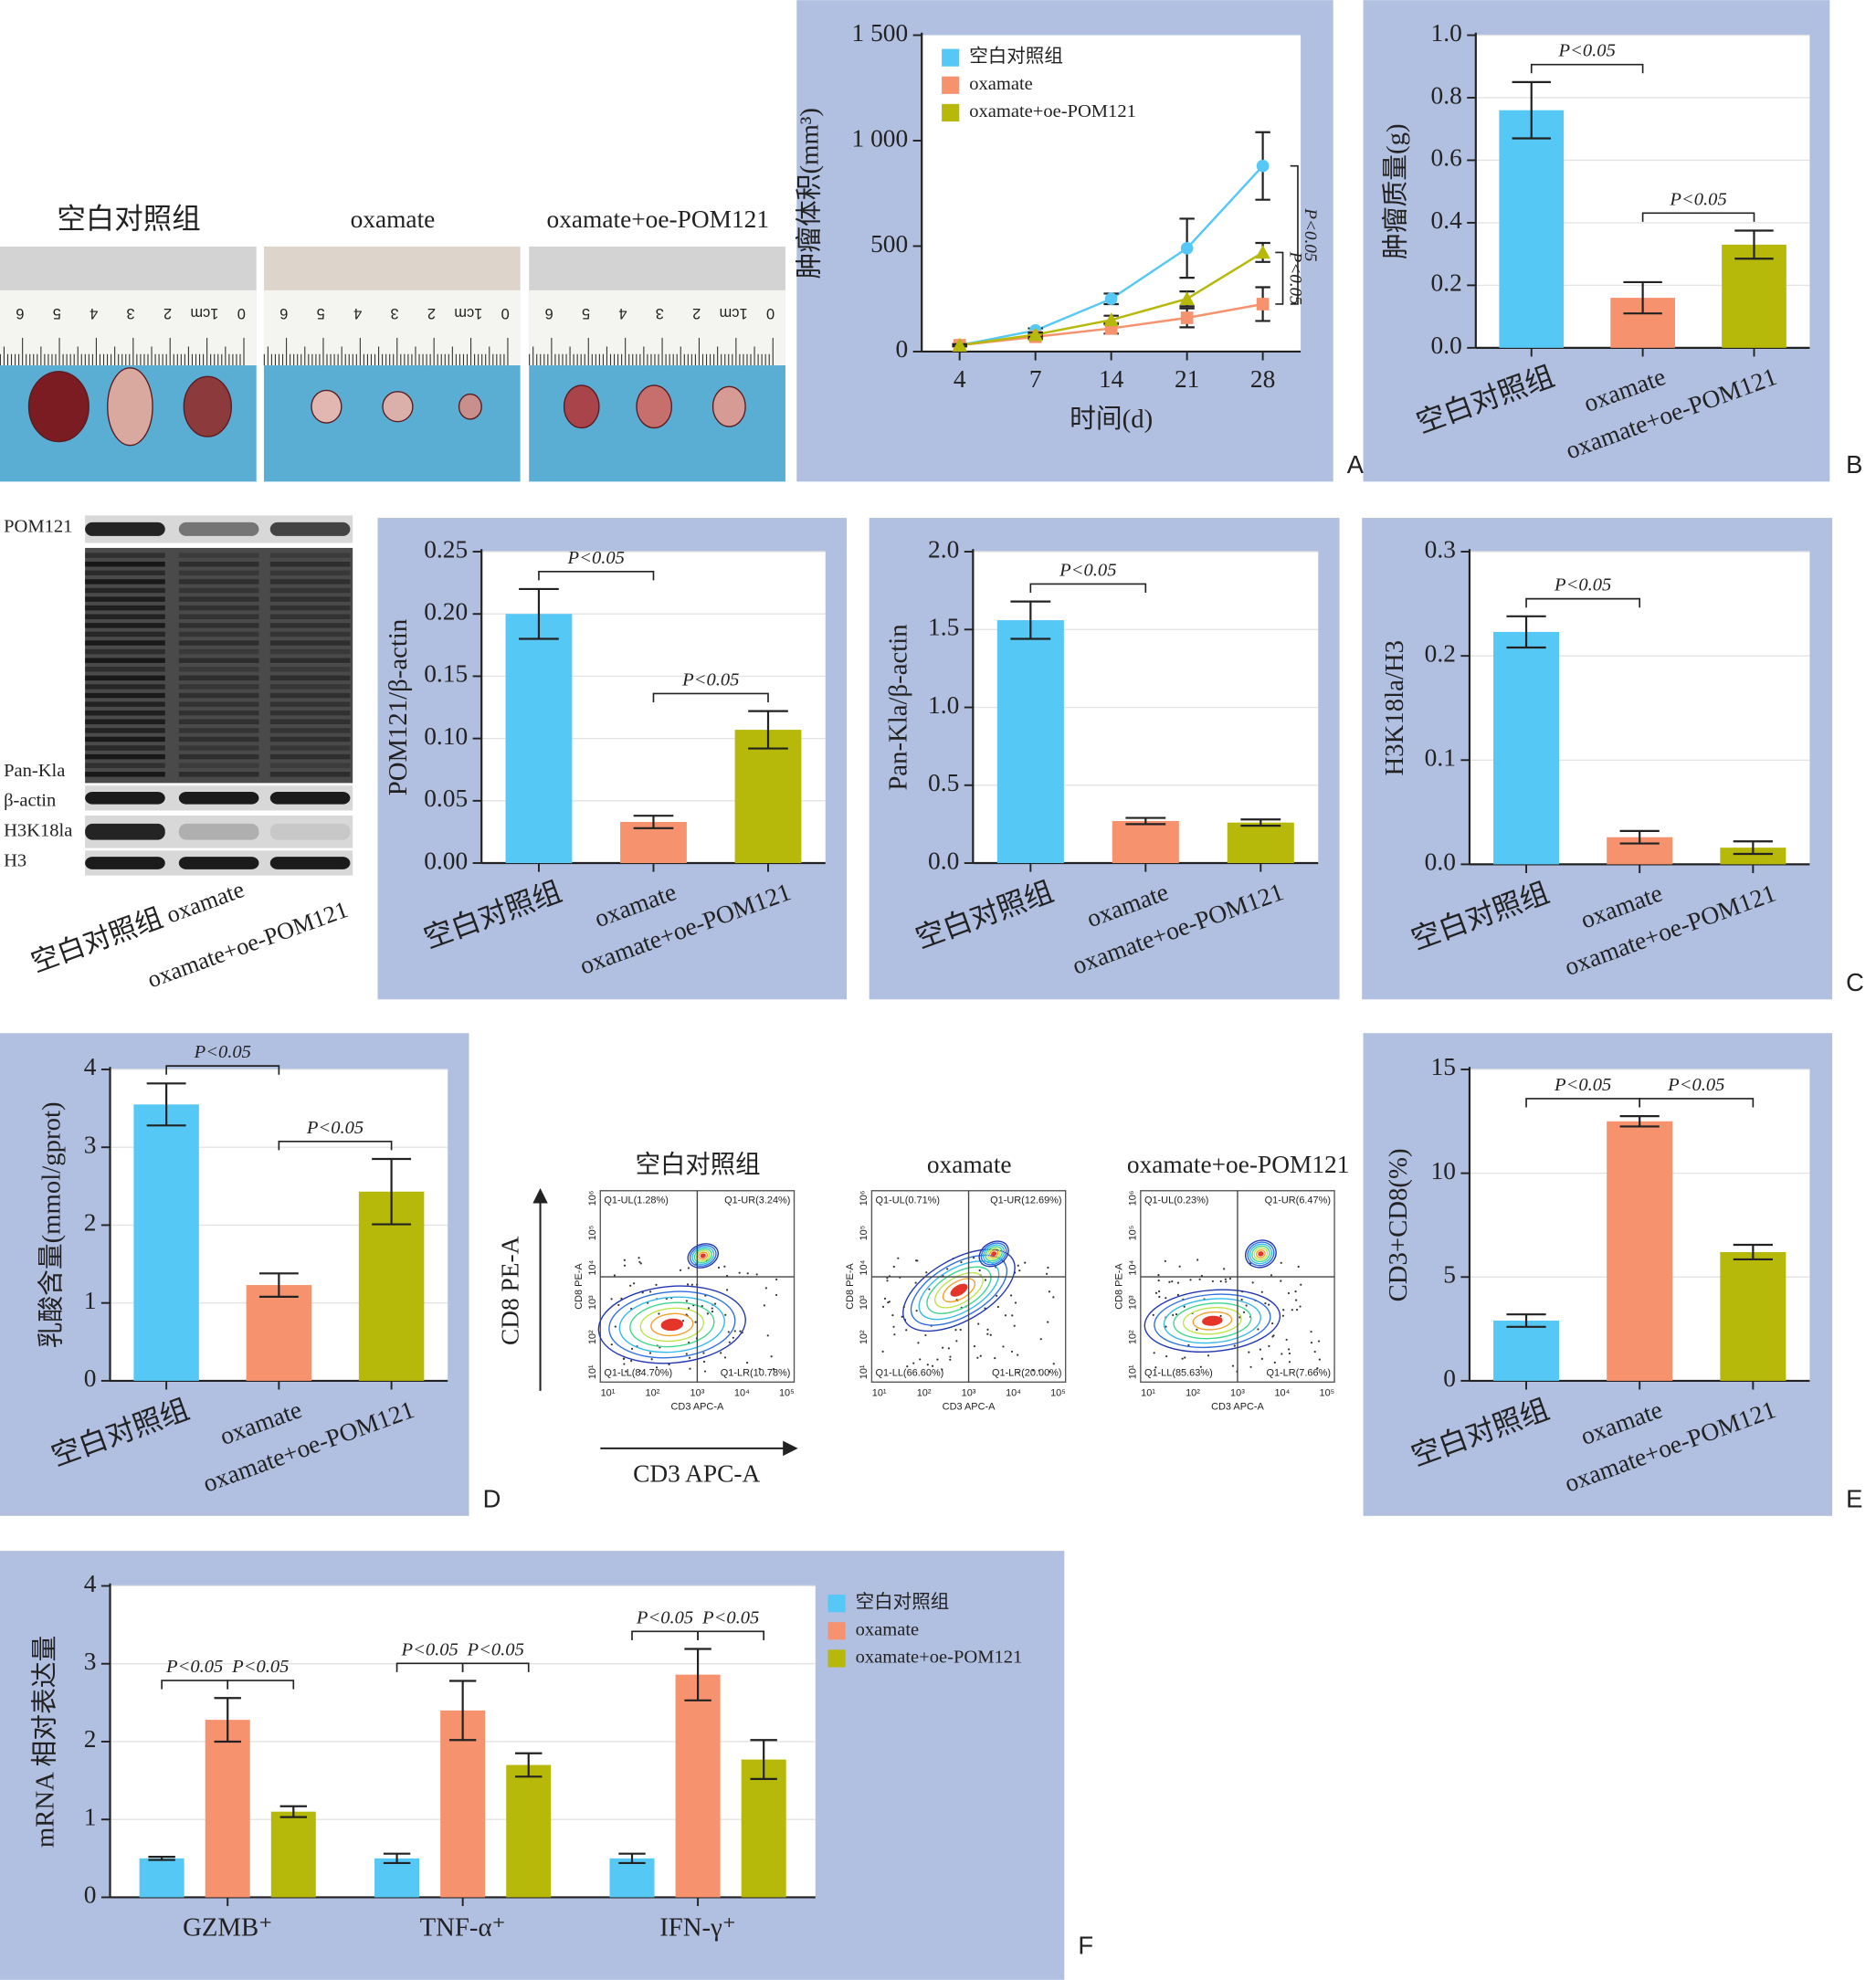  What do you see at coordinates (756, 1373) in the screenshot?
I see `quadrant-label: Q1-LR(10.78%)` at bounding box center [756, 1373].